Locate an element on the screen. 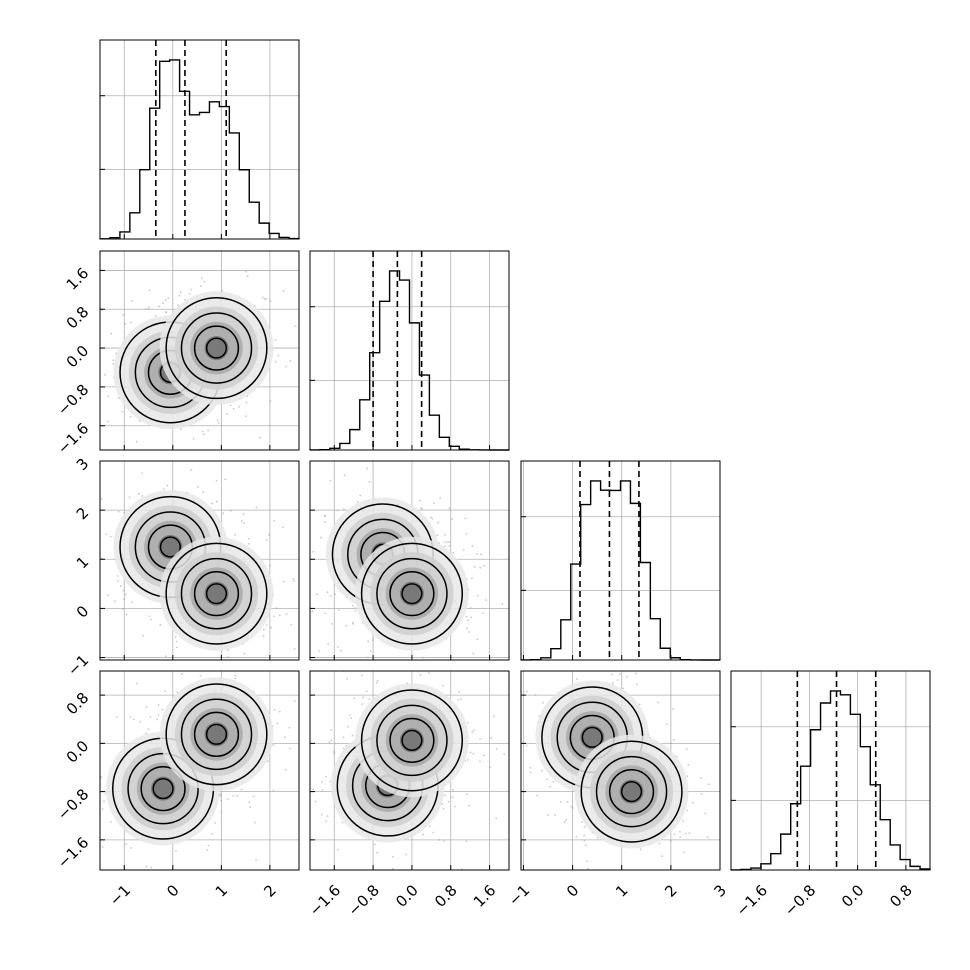 The height and width of the screenshot is (970, 970). ytick-label: −1.6 is located at coordinates (73, 438).